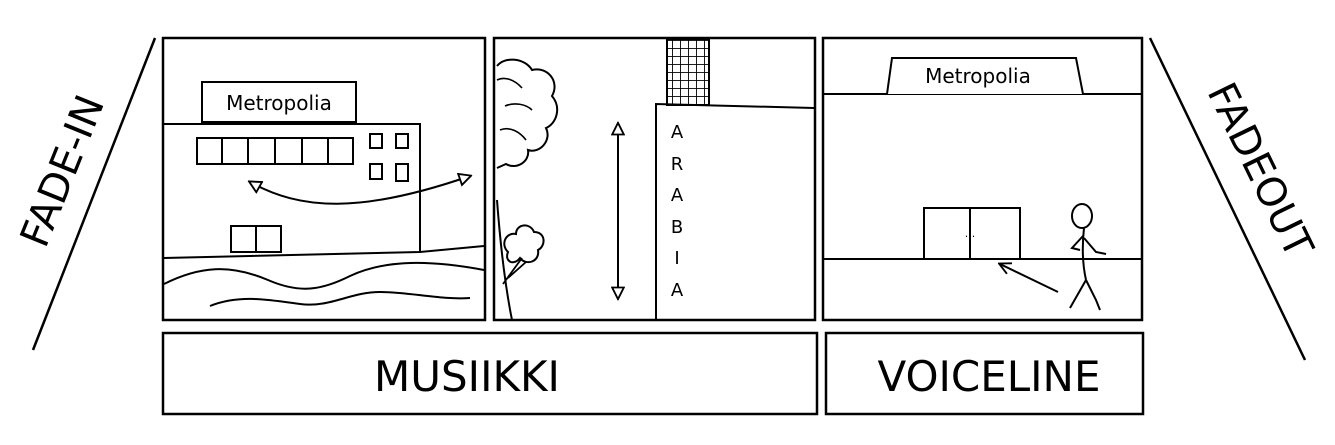 Image resolution: width=1335 pixels, height=445 pixels. What do you see at coordinates (467, 376) in the screenshot?
I see `music-label: MUSIIKKI` at bounding box center [467, 376].